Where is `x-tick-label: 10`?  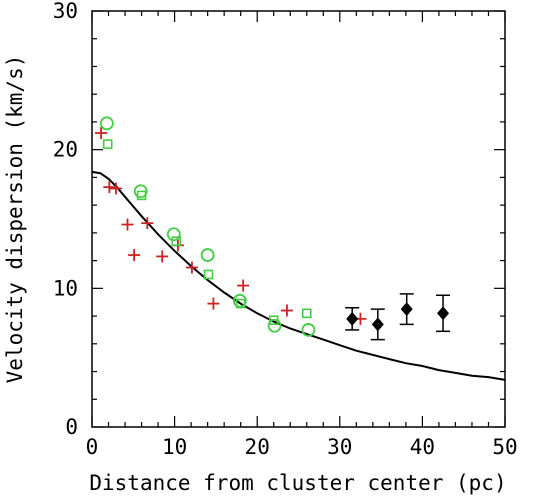
x-tick-label: 10 is located at coordinates (174, 447).